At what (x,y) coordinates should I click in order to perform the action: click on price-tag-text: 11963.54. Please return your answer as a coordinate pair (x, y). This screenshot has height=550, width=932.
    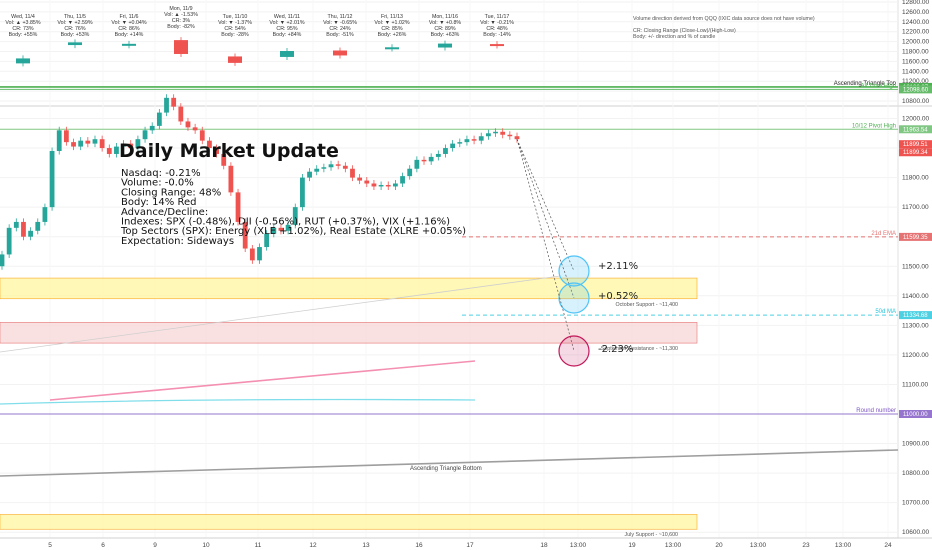
    Looking at the image, I should click on (915, 130).